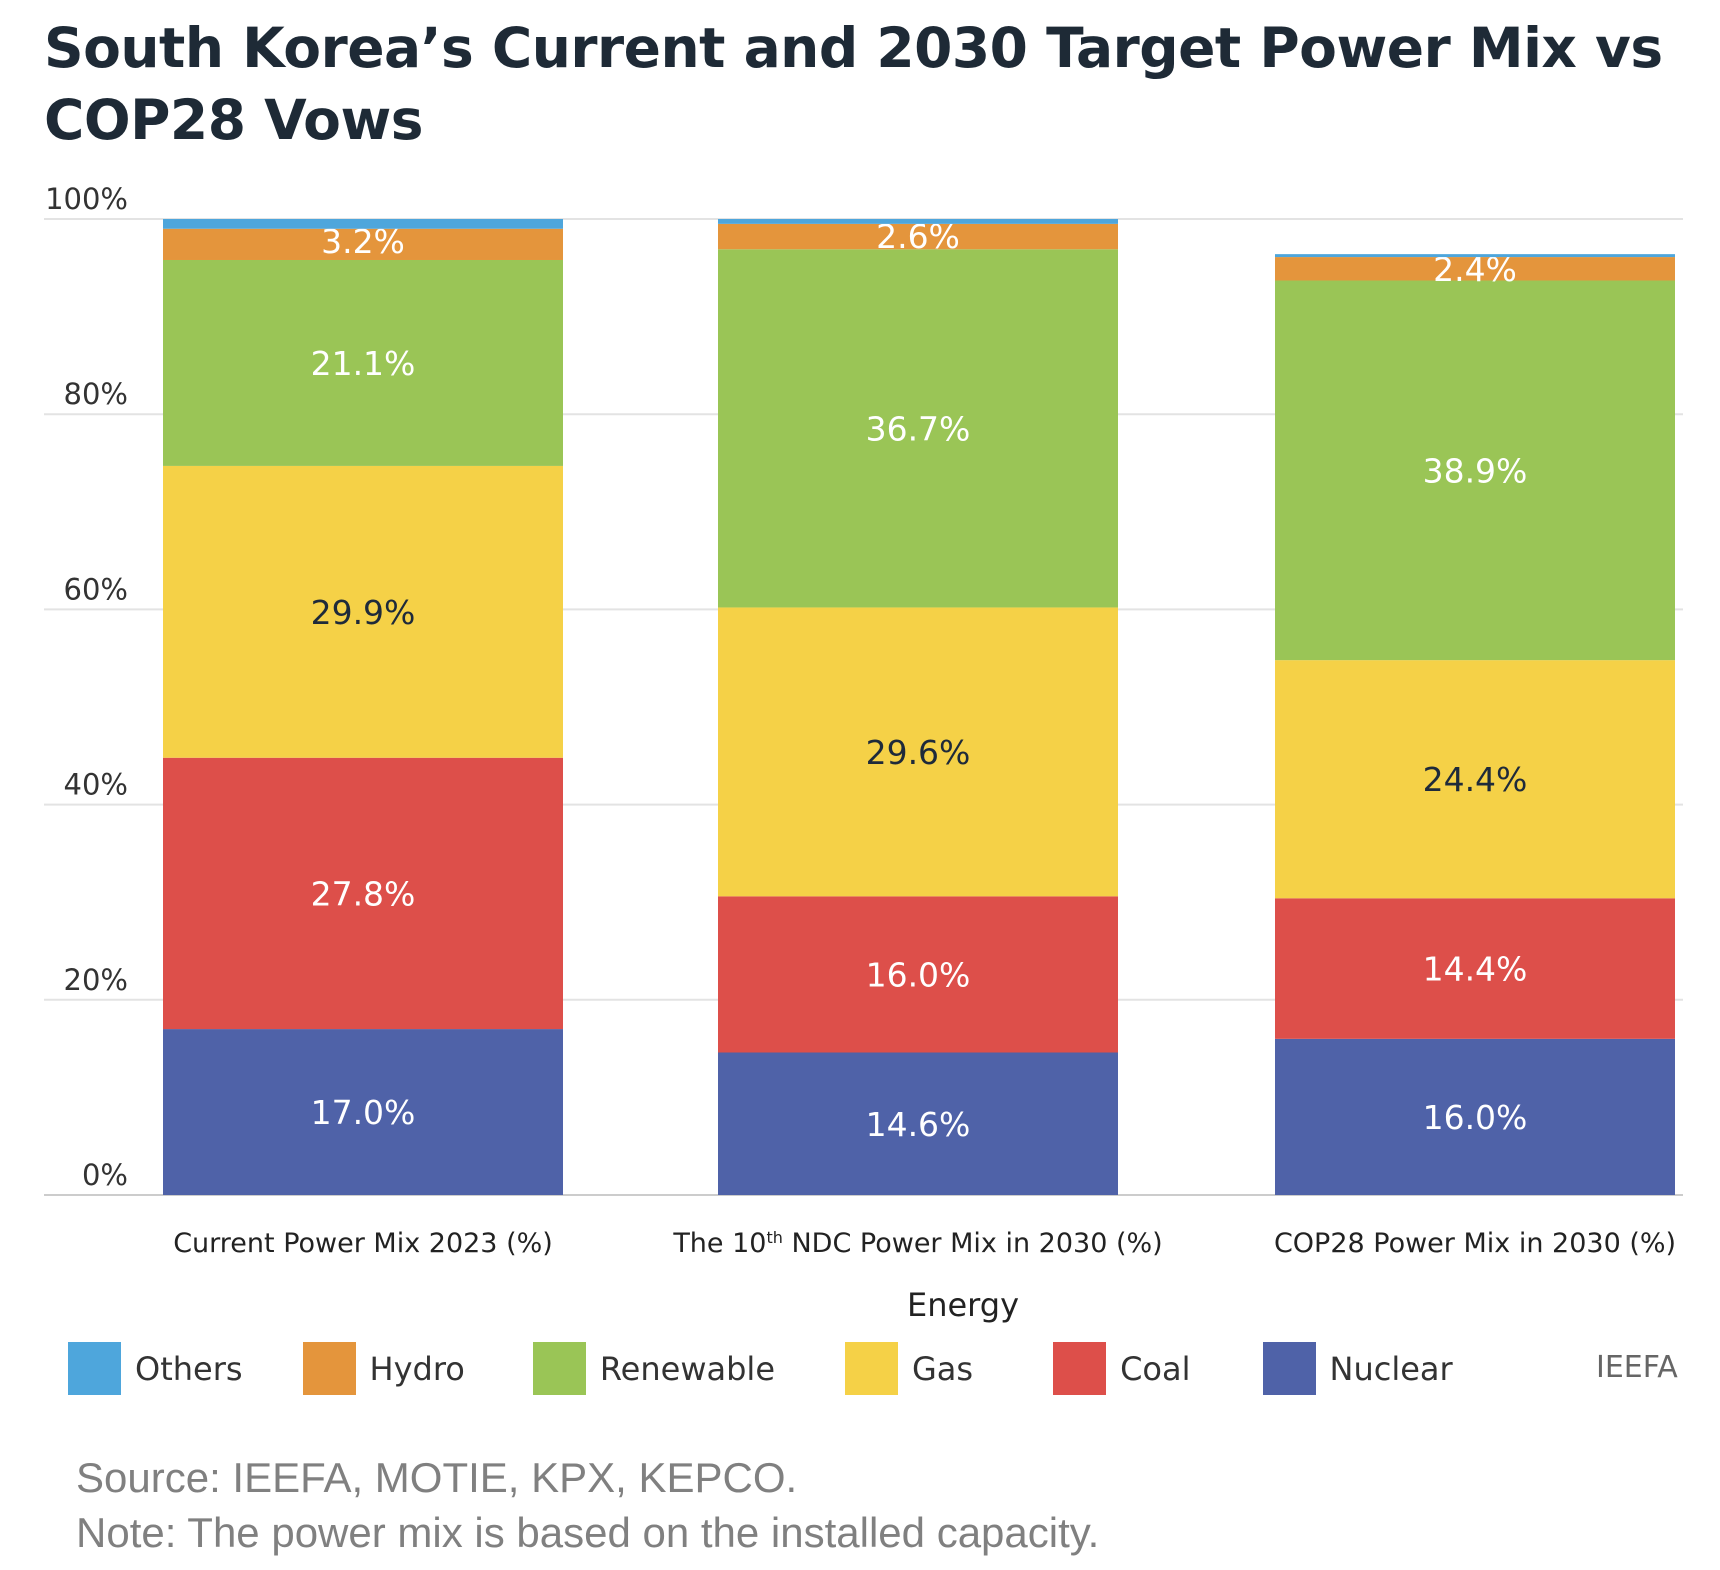 This screenshot has width=1720, height=1570. I want to click on data-label: 24.4%, so click(1475, 779).